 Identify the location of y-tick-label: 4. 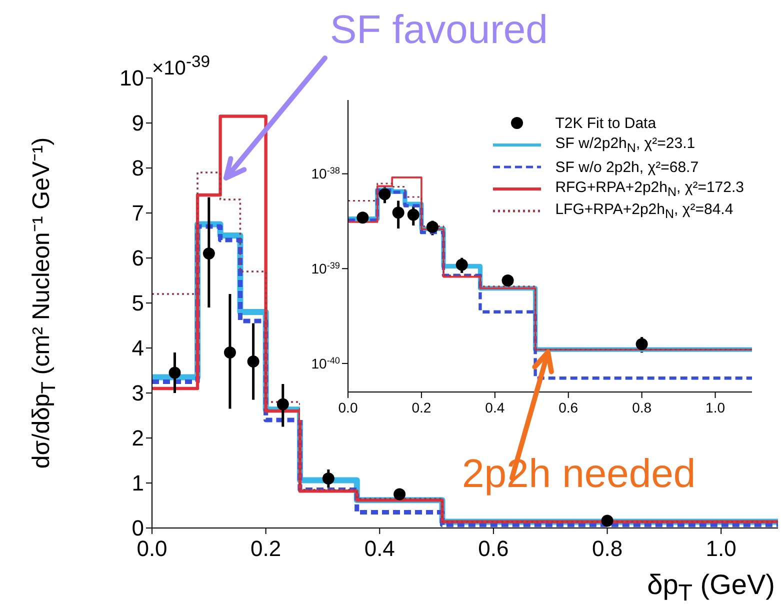
(138, 348).